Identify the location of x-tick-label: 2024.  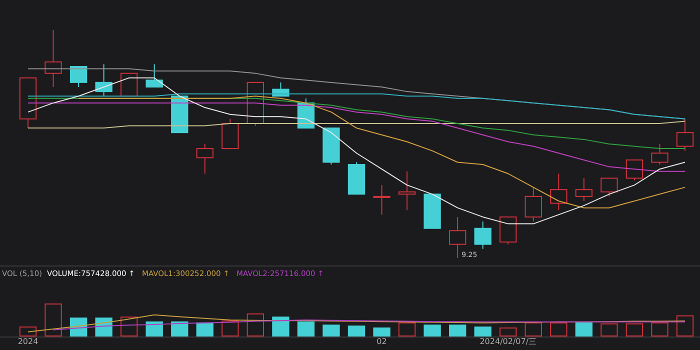
(28, 341).